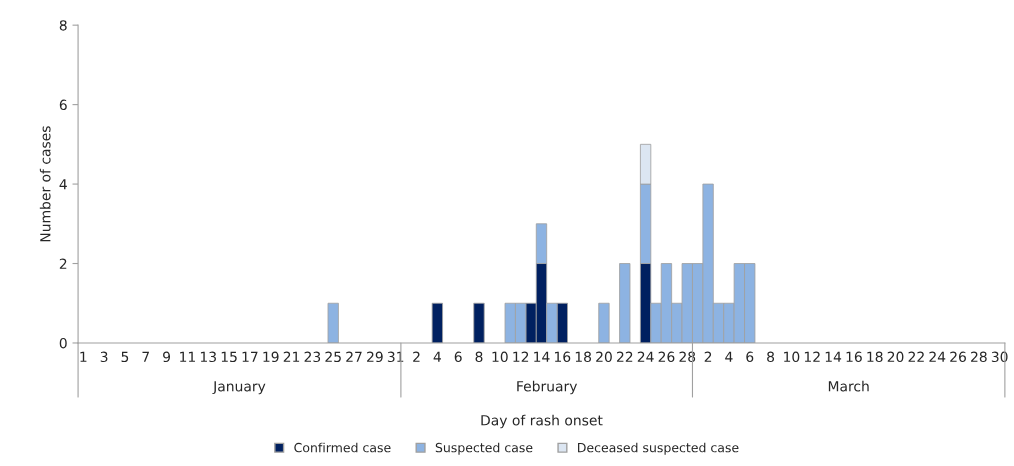  I want to click on x-tick-label: 3, so click(104, 357).